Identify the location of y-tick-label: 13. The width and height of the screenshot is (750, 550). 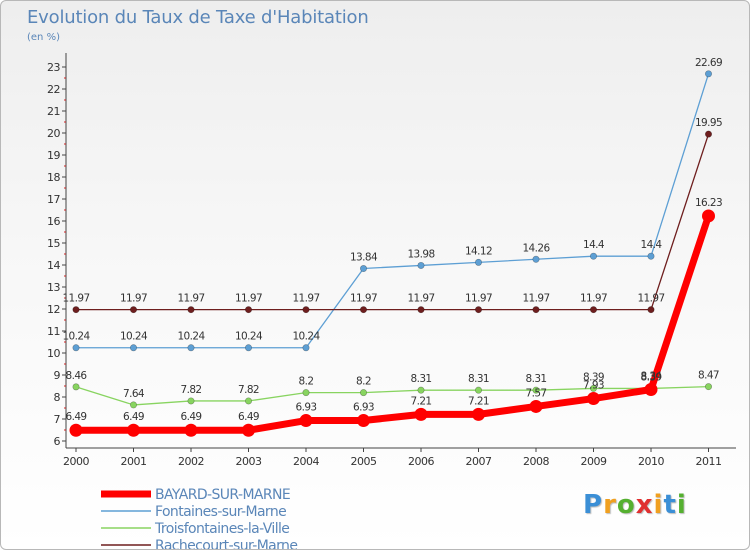
(53, 287).